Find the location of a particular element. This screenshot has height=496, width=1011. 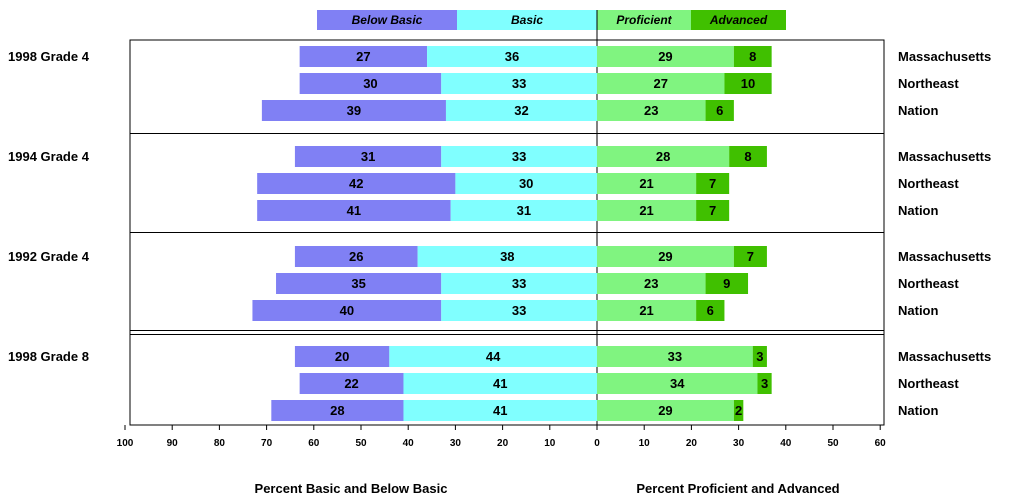

legend-swatch-proficient is located at coordinates (644, 20).